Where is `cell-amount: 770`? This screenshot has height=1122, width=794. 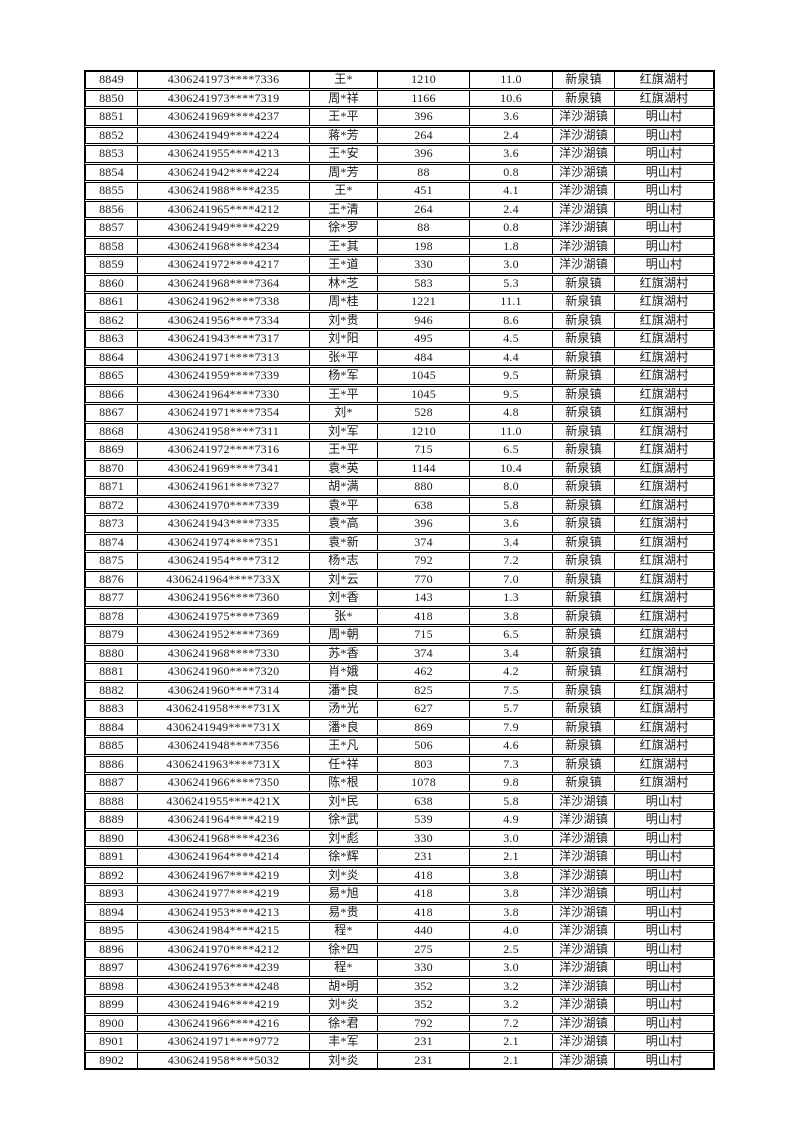
cell-amount: 770 is located at coordinates (424, 579).